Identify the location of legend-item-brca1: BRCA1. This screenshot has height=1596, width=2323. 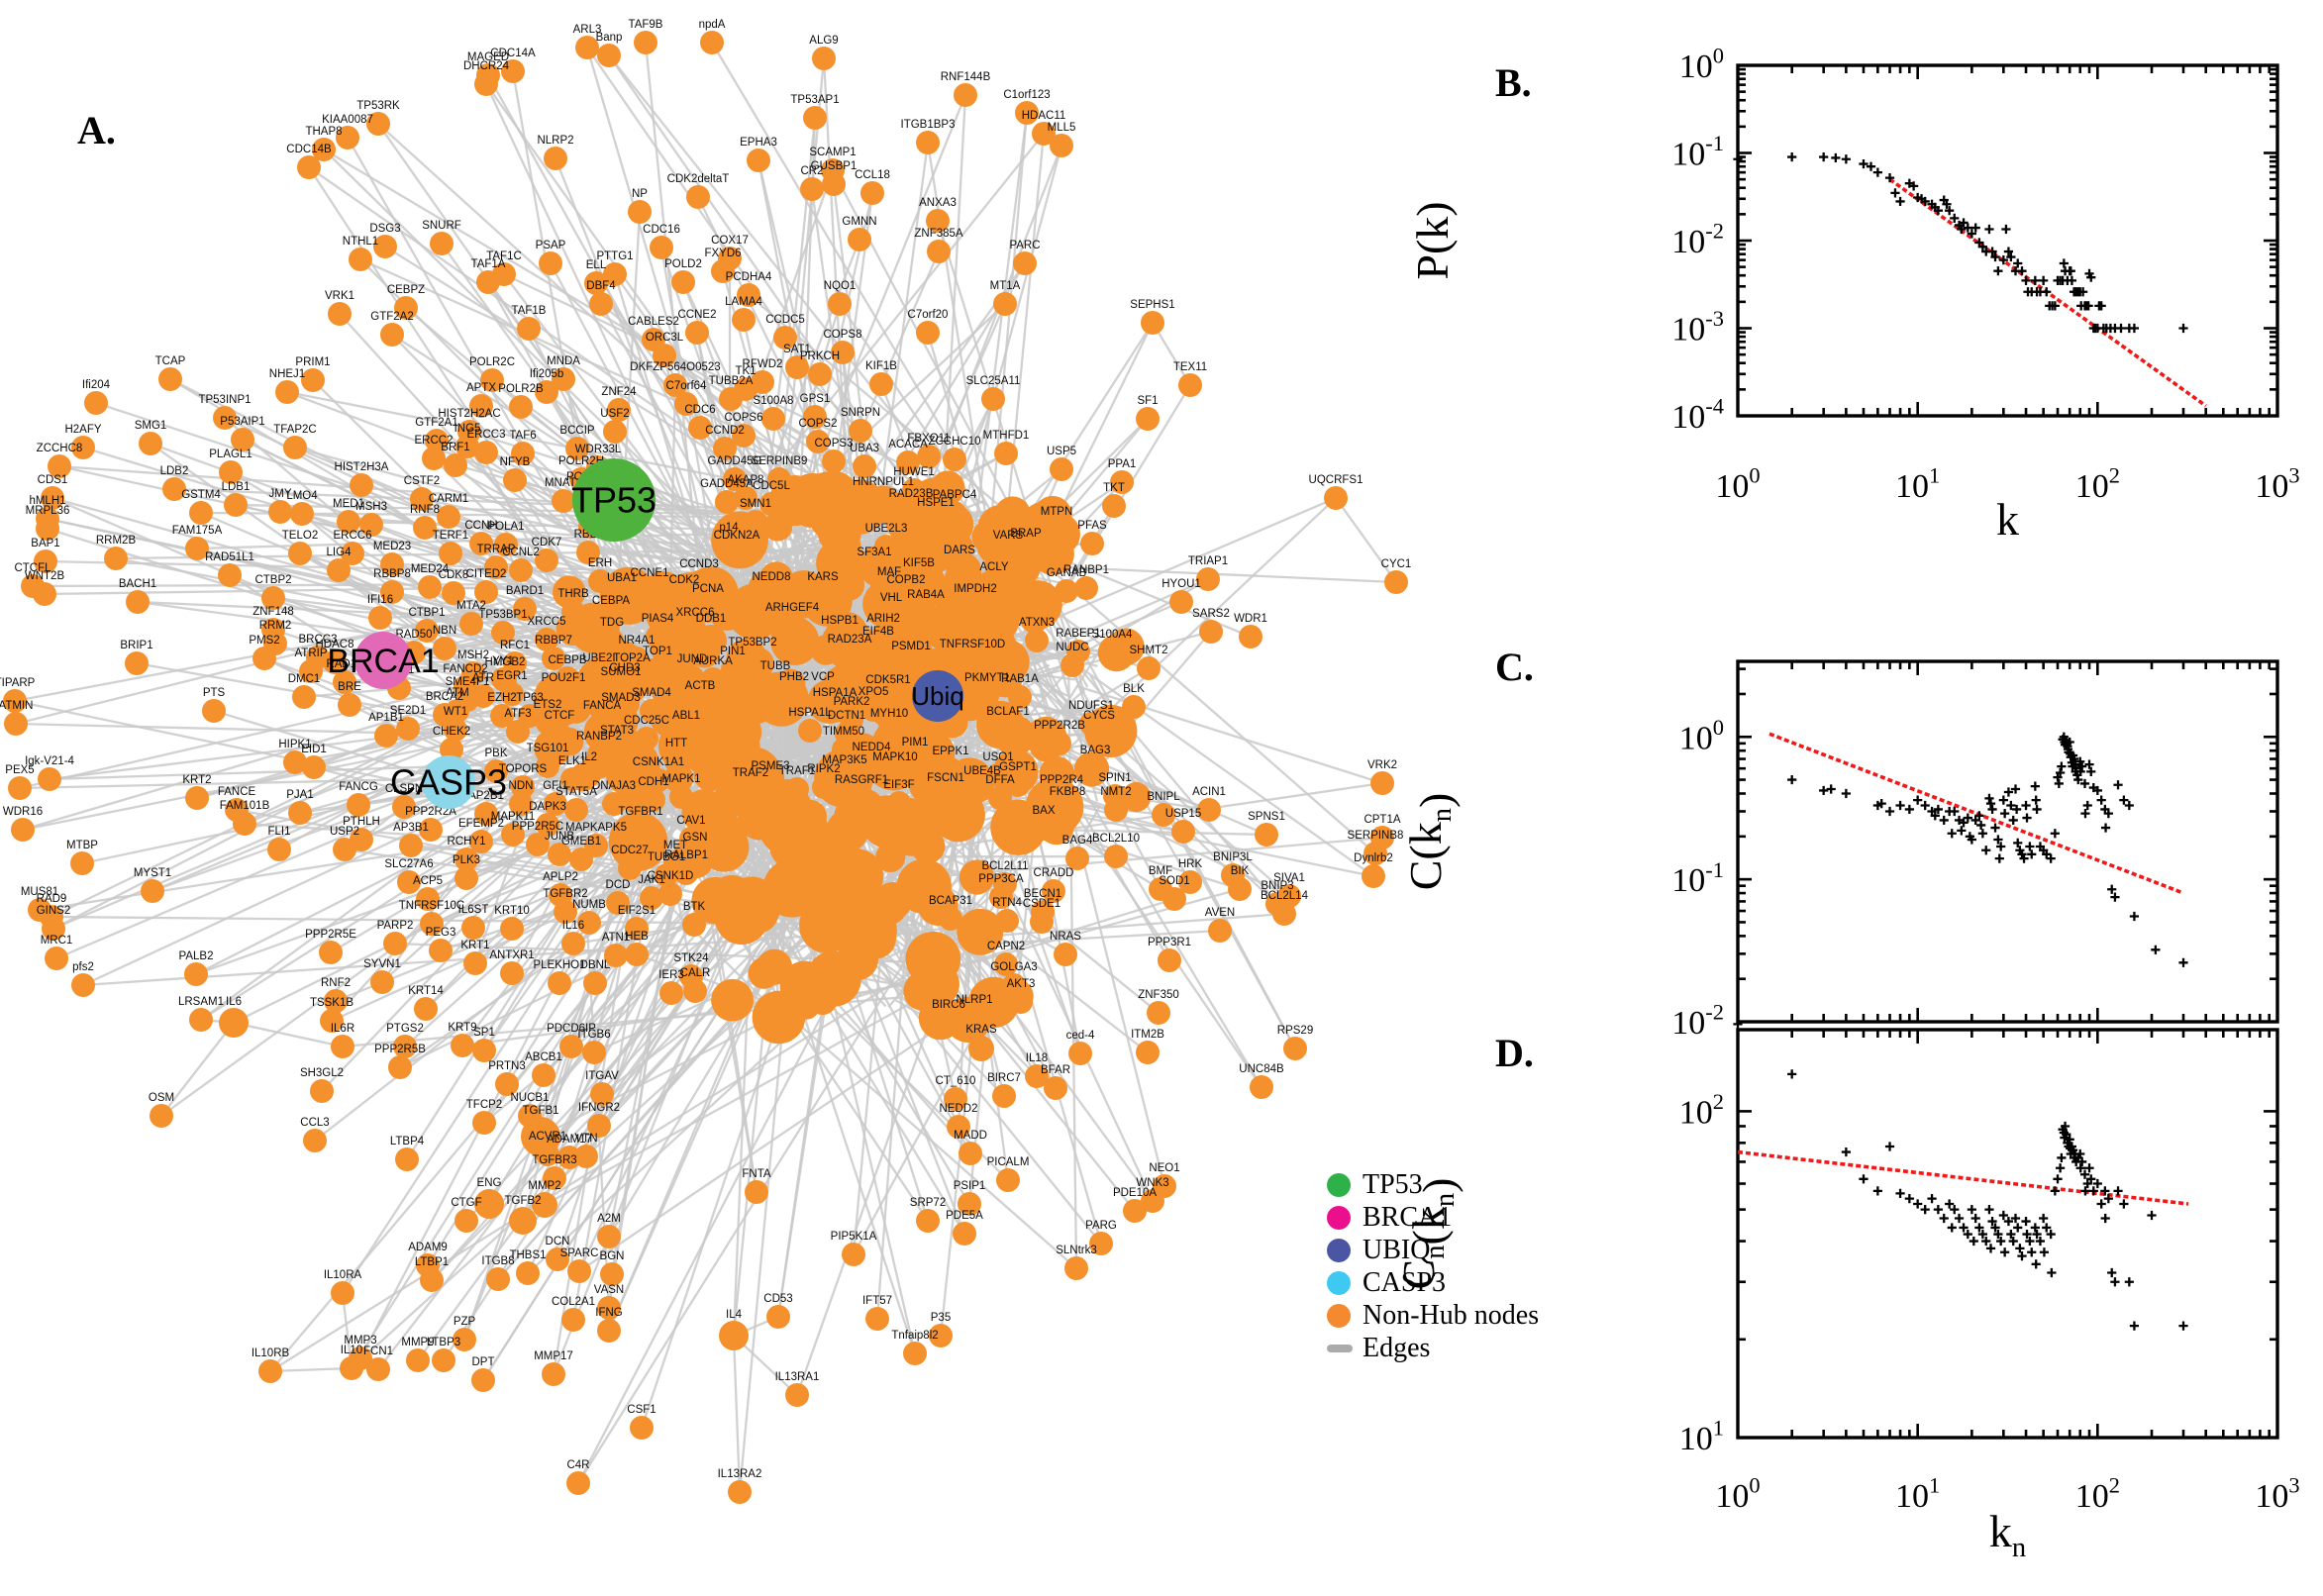
(1433, 1217).